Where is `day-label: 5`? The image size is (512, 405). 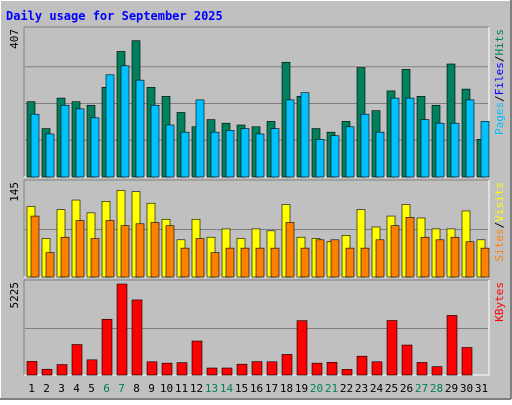
day-label: 5 is located at coordinates (91, 388).